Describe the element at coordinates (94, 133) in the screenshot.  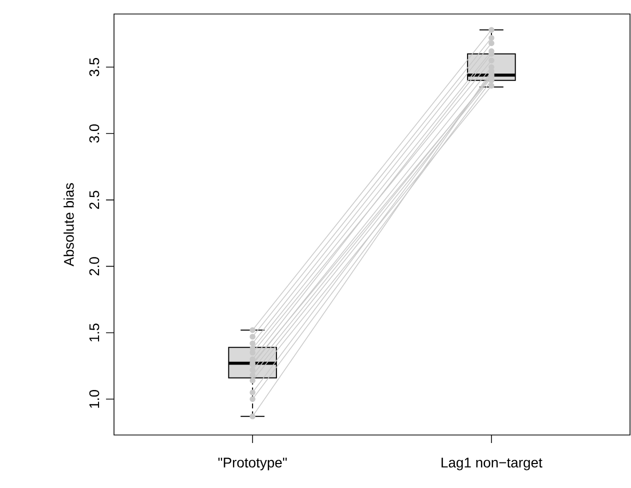
I see `y-tick-label: 3.0` at that location.